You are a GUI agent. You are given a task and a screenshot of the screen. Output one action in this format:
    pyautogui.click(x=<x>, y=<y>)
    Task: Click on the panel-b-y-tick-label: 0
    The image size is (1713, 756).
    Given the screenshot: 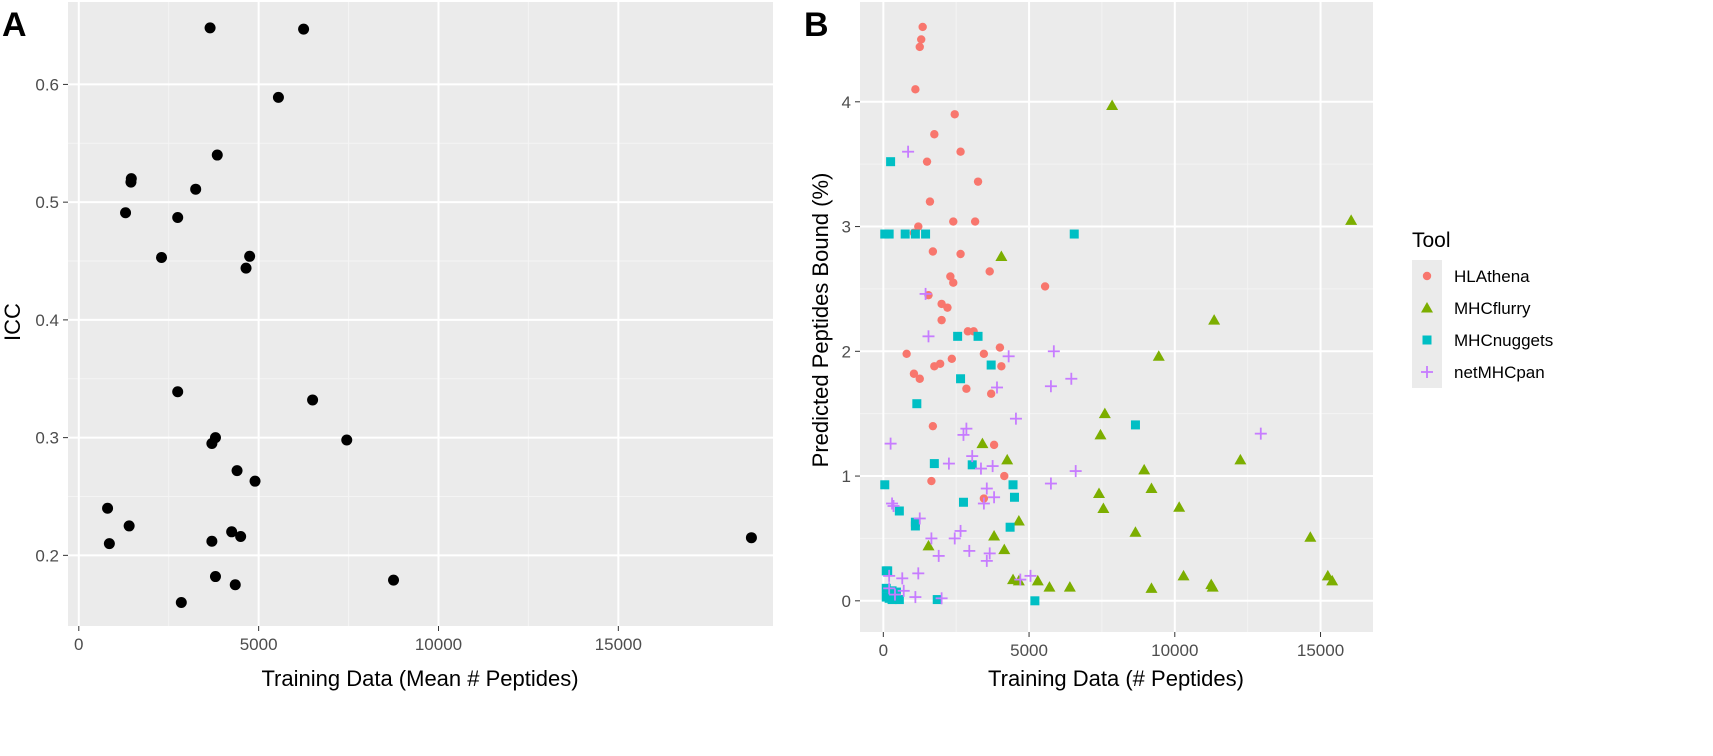 What is the action you would take?
    pyautogui.click(x=846, y=601)
    